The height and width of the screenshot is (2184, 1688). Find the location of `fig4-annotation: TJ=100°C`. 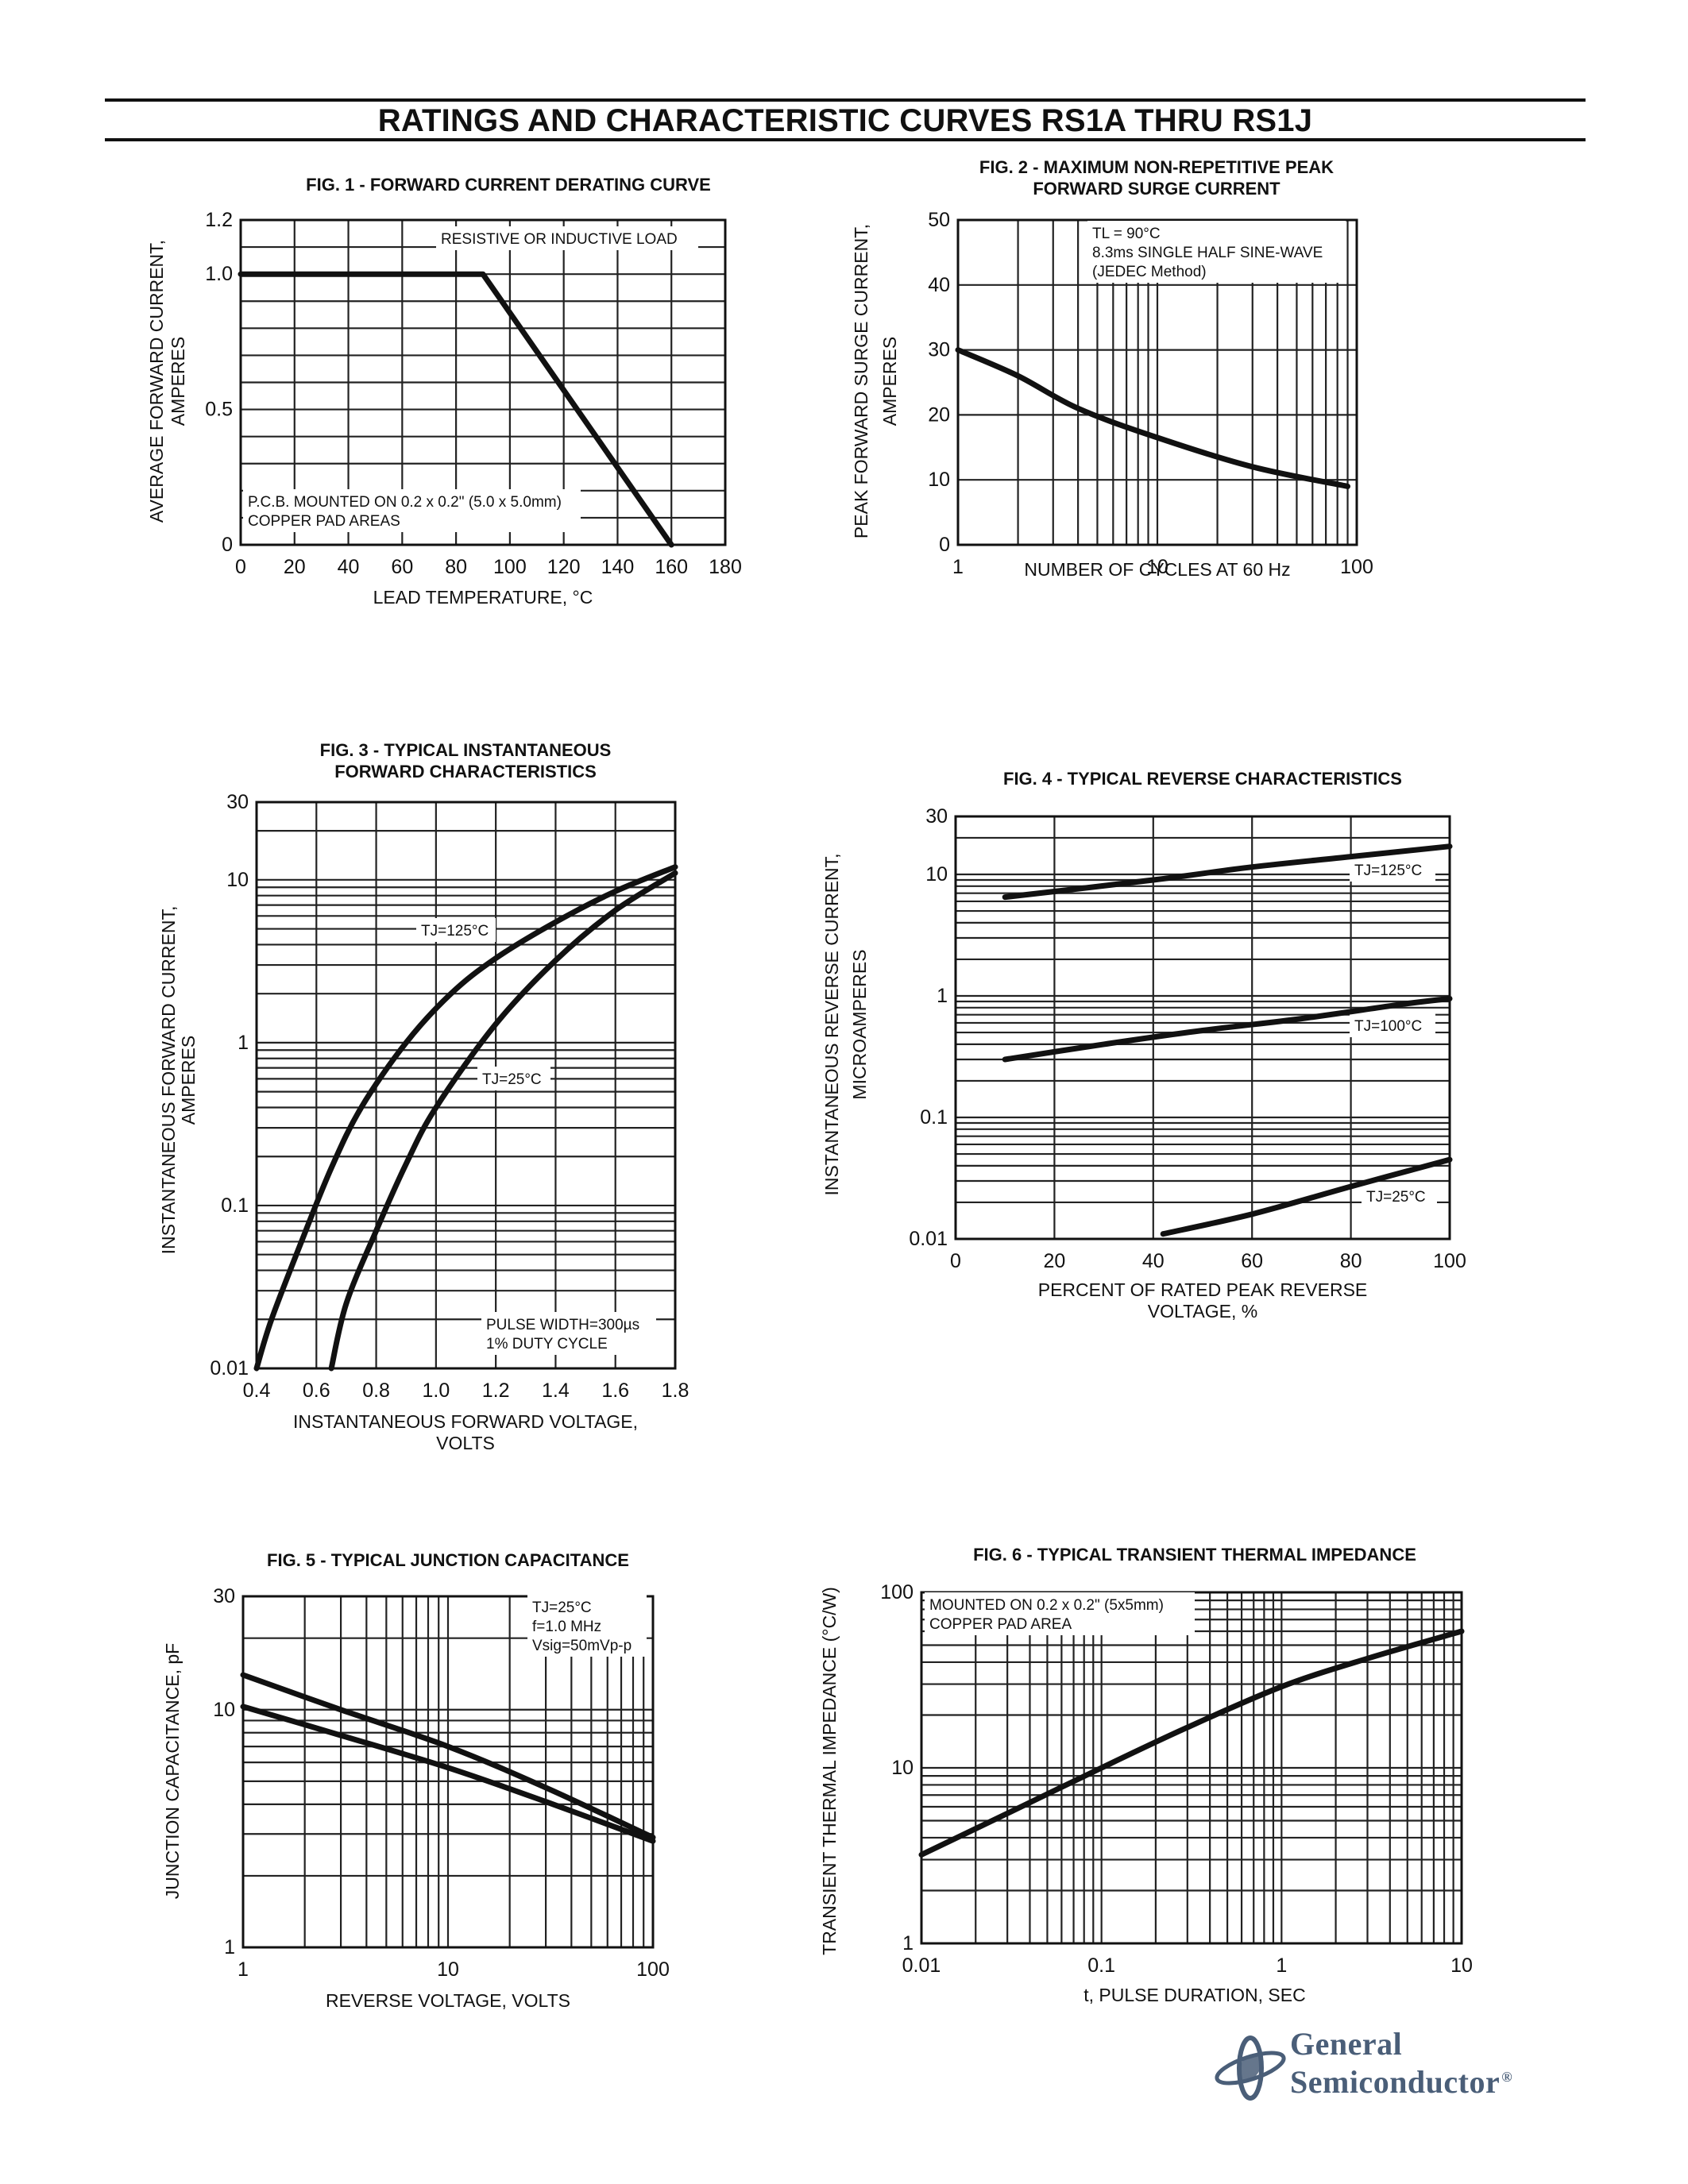

fig4-annotation: TJ=100°C is located at coordinates (1392, 1025).